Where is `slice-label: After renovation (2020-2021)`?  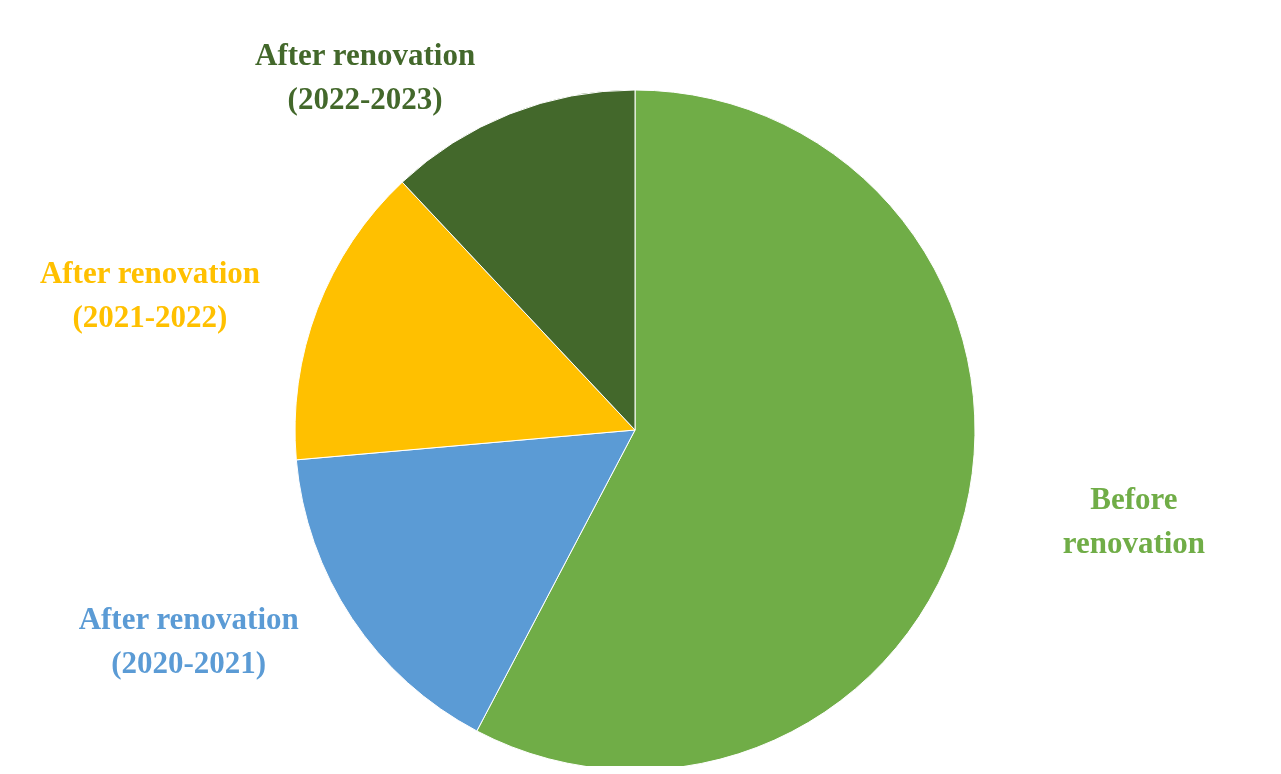
slice-label: After renovation (2020-2021) is located at coordinates (188, 640).